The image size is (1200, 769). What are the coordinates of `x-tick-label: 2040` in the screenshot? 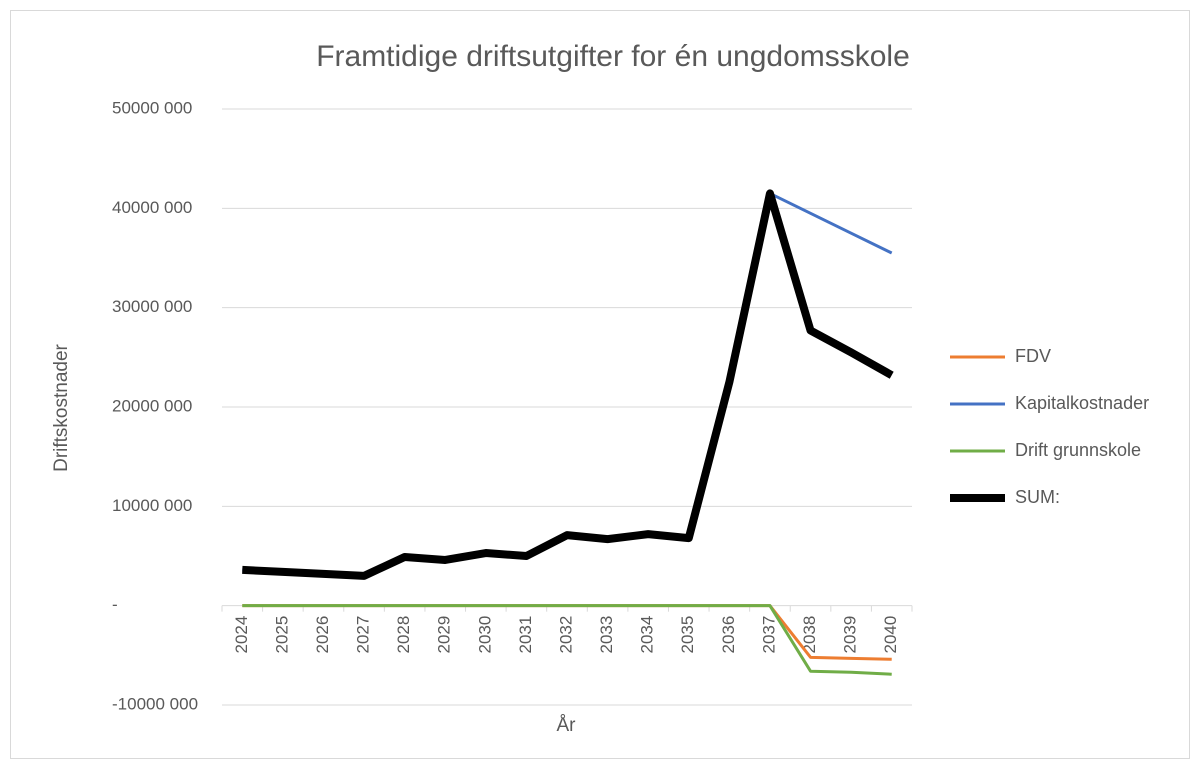 It's located at (890, 635).